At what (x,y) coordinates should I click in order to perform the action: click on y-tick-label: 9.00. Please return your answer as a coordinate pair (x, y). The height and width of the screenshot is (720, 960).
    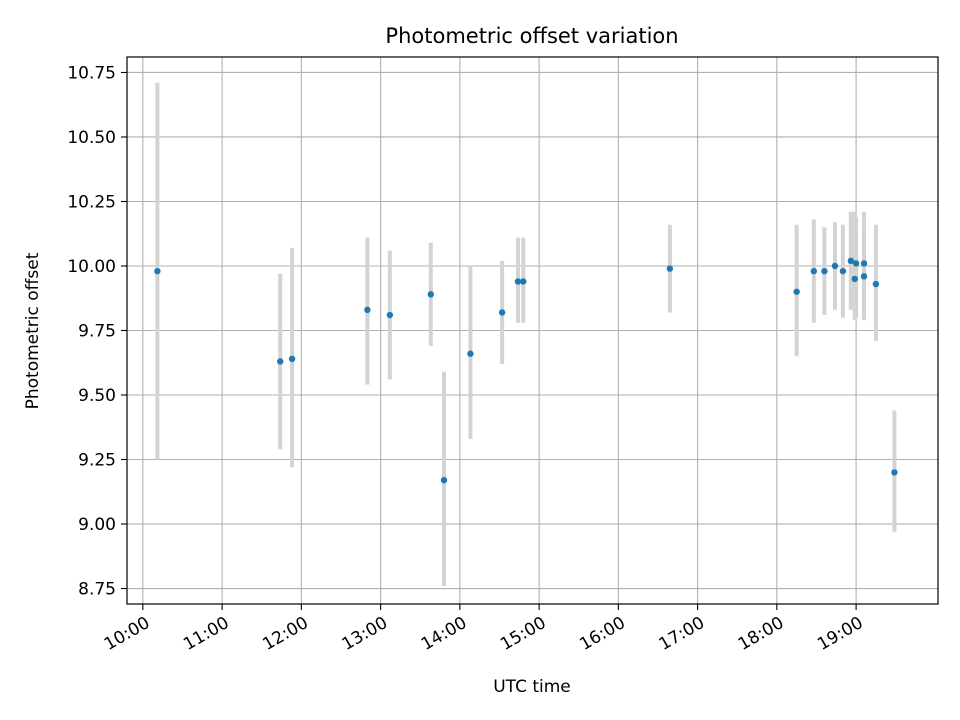
    Looking at the image, I should click on (97, 525).